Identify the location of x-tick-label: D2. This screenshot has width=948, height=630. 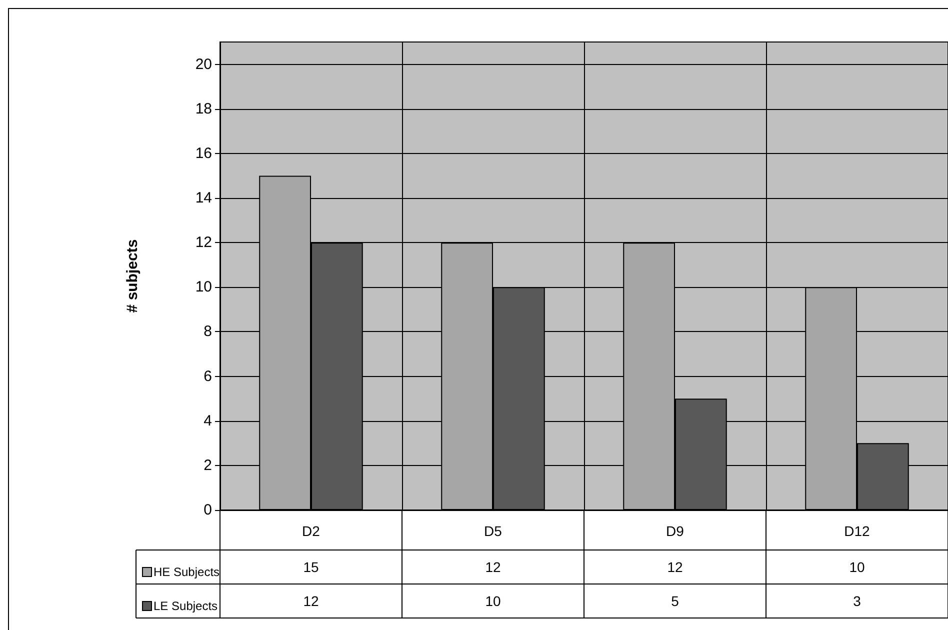
(311, 531).